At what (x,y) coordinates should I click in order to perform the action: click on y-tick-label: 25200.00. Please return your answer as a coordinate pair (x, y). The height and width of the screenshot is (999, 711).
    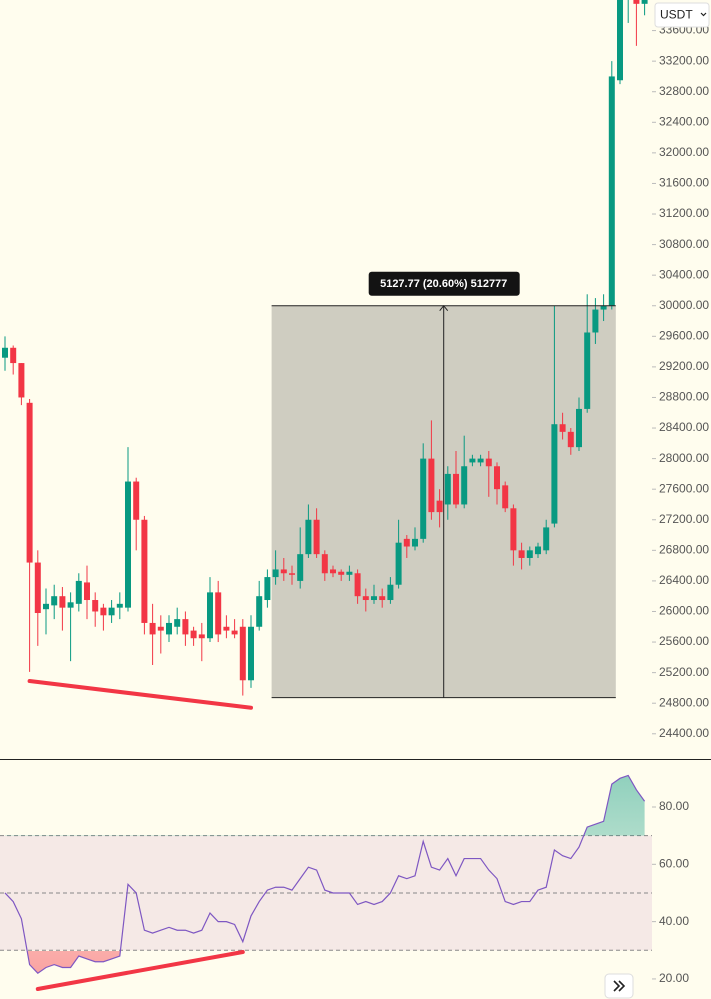
    Looking at the image, I should click on (684, 672).